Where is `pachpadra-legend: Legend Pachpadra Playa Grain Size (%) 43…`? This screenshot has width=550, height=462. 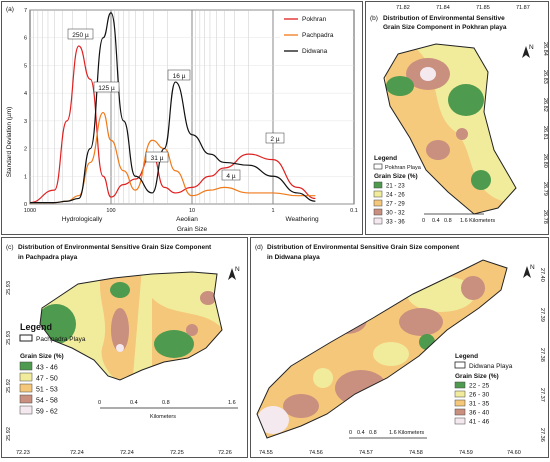
pachpadra-legend: Legend Pachpadra Playa Grain Size (%) 43… is located at coordinates (52, 369).